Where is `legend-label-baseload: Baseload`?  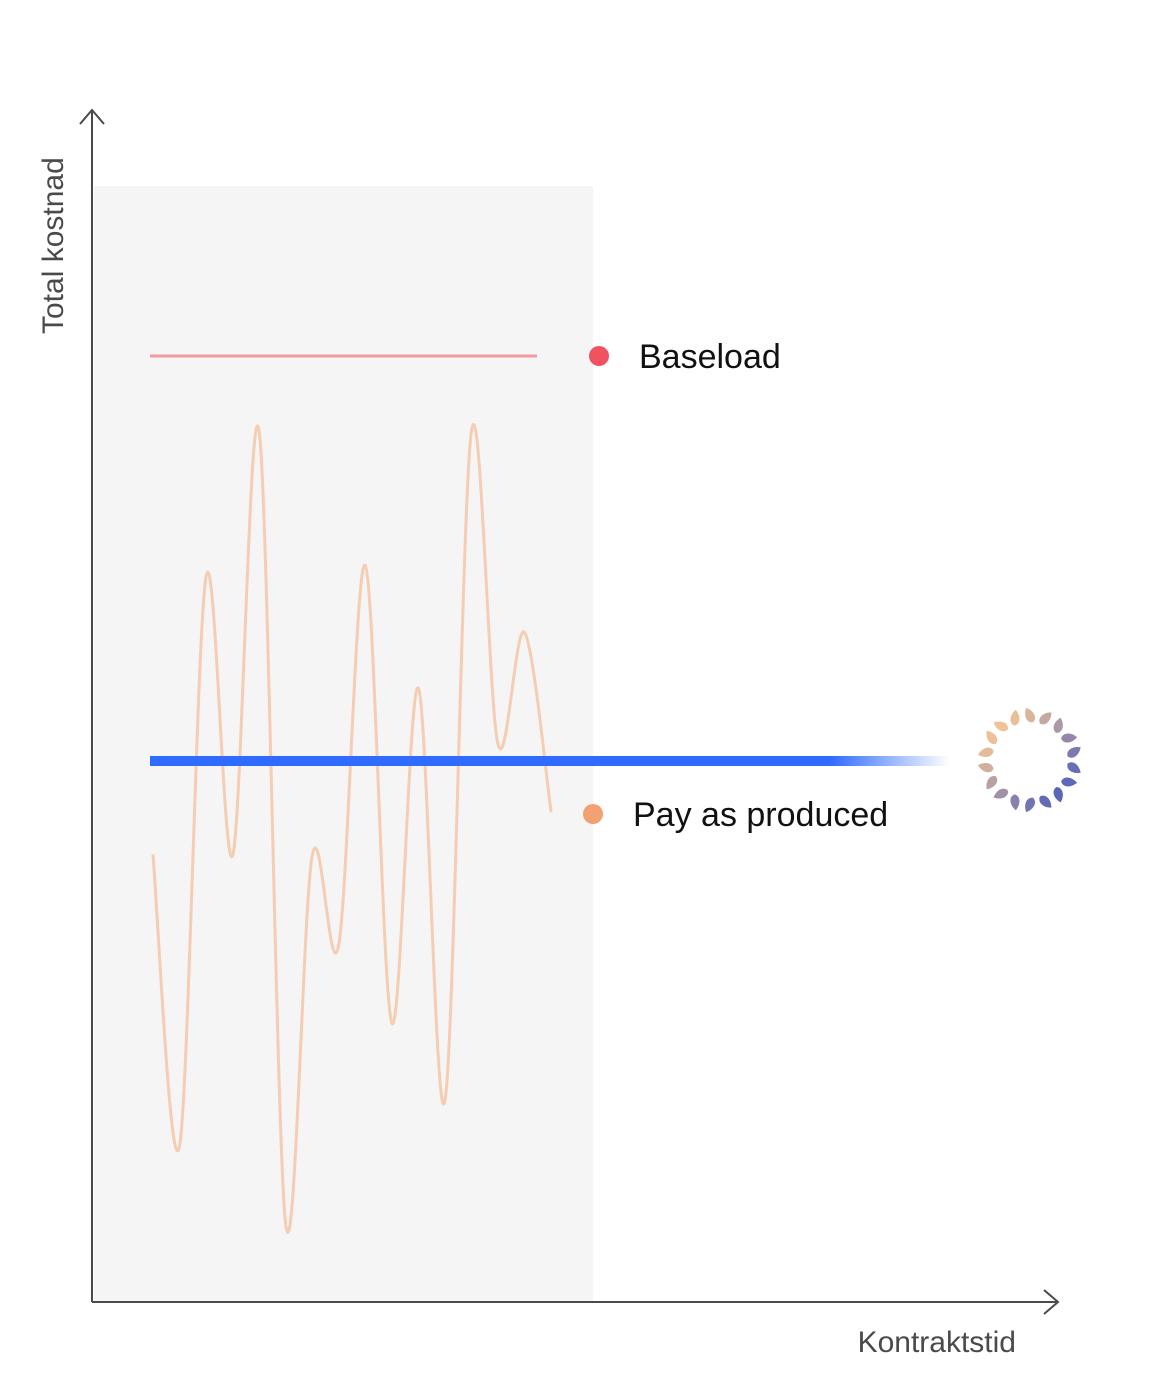 legend-label-baseload: Baseload is located at coordinates (710, 357).